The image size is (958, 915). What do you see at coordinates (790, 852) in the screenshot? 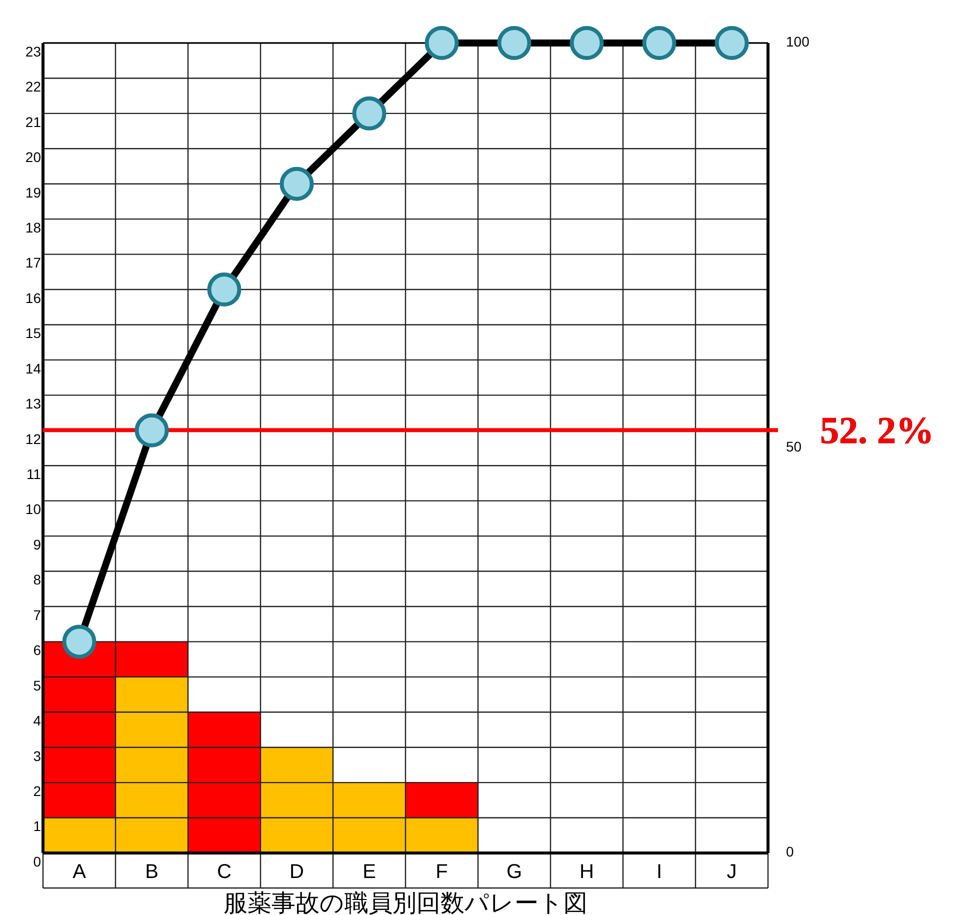
I see `y2-tick-label: 0` at bounding box center [790, 852].